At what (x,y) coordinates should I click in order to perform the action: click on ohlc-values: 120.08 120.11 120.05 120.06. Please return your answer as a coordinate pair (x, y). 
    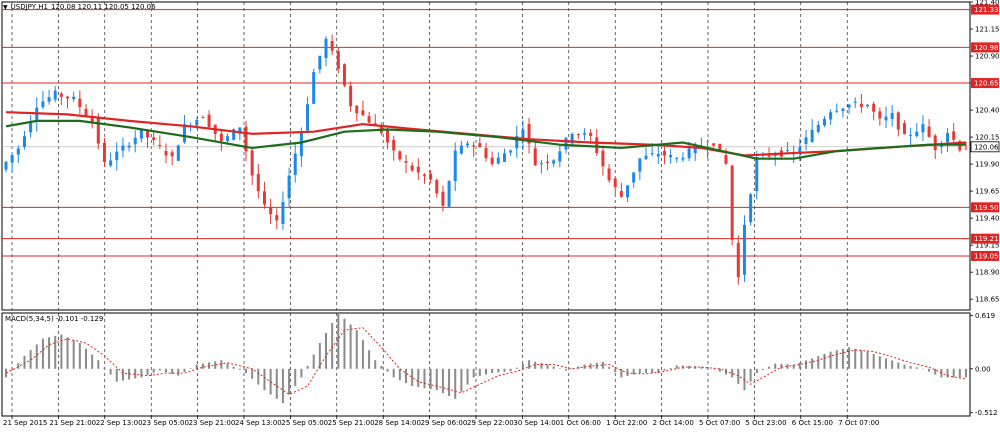
    Looking at the image, I should click on (103, 7).